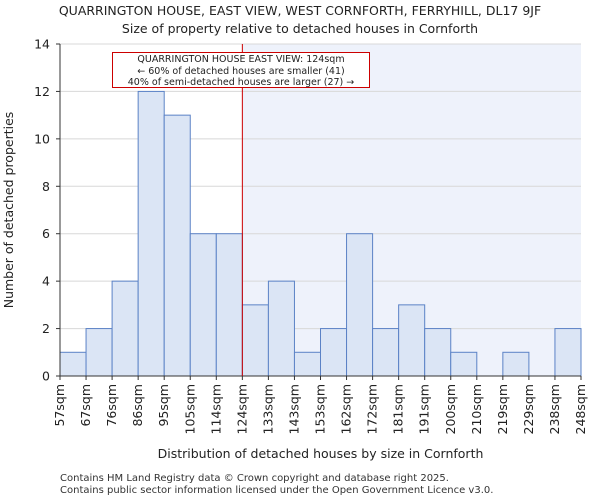 This screenshot has height=500, width=600. I want to click on x-tick-label: 181sqm, so click(398, 409).